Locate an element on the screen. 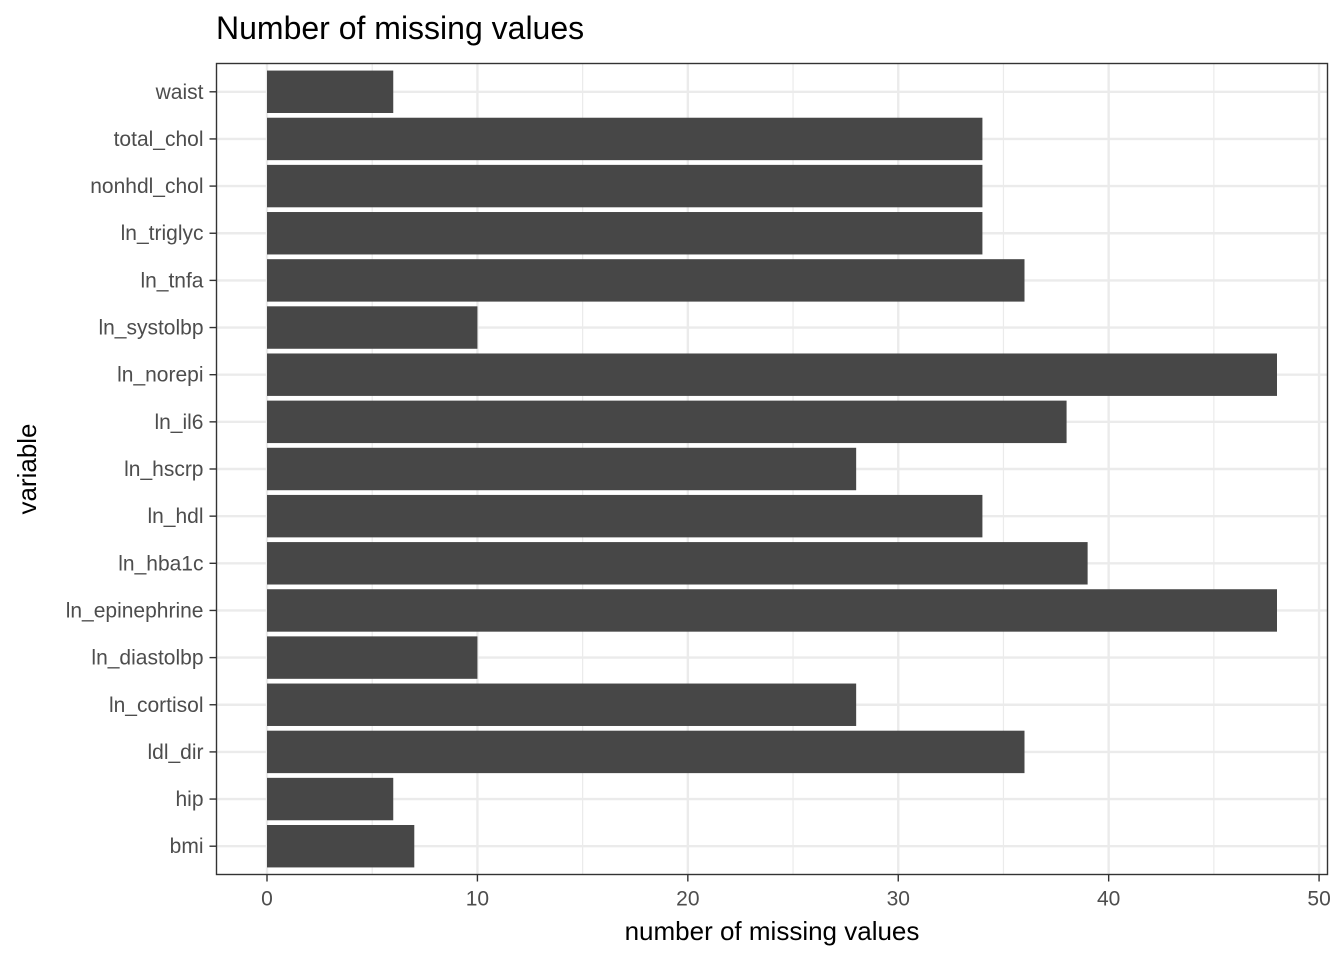 This screenshot has height=960, width=1344. x-tick-label: 30 is located at coordinates (898, 899).